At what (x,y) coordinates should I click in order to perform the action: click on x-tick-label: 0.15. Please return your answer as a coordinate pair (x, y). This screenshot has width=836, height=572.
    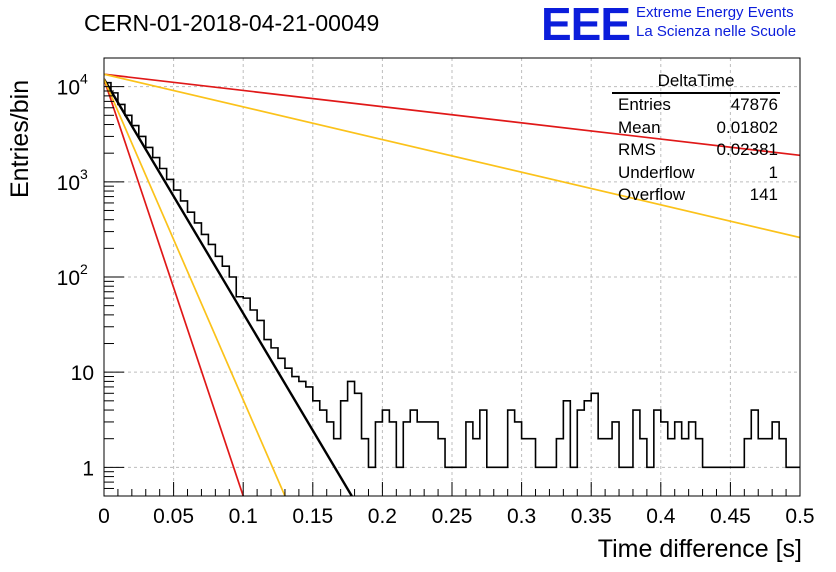
    Looking at the image, I should click on (312, 516).